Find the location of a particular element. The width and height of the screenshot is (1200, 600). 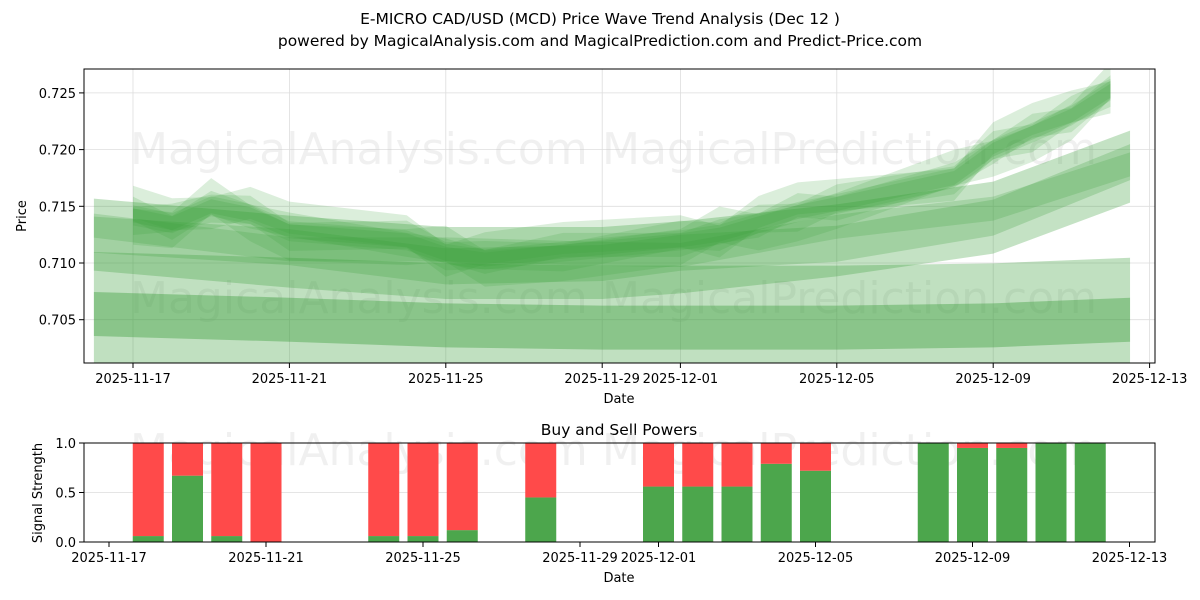

y-tick-label: 0.0 is located at coordinates (65, 543).